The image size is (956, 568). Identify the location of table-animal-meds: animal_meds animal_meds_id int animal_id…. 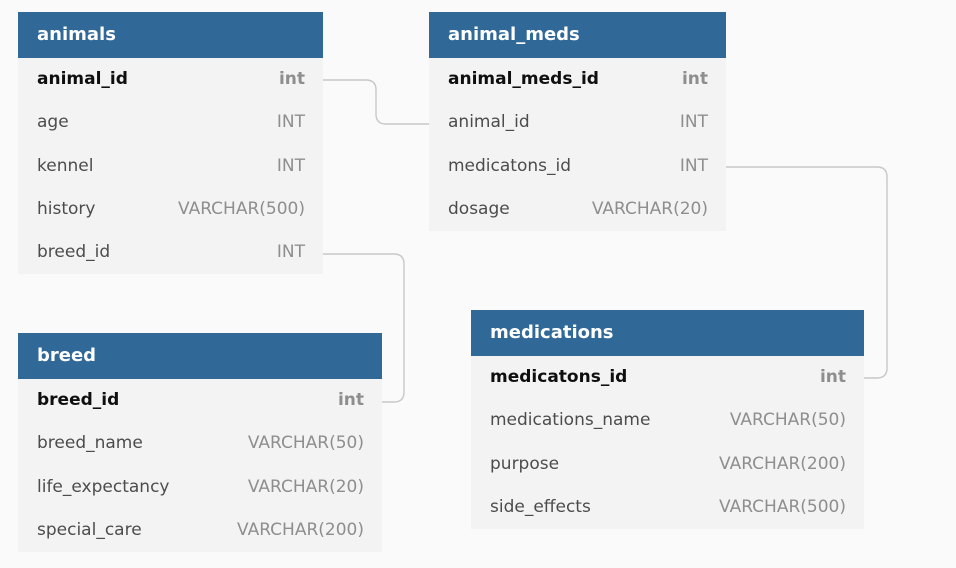
(577, 122).